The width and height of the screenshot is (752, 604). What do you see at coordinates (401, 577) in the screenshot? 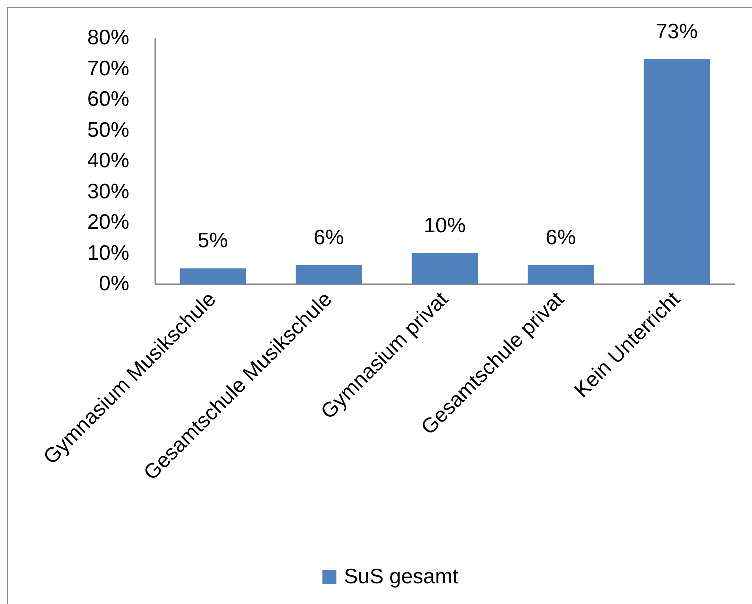
I see `legend-label: SuS gesamt` at bounding box center [401, 577].